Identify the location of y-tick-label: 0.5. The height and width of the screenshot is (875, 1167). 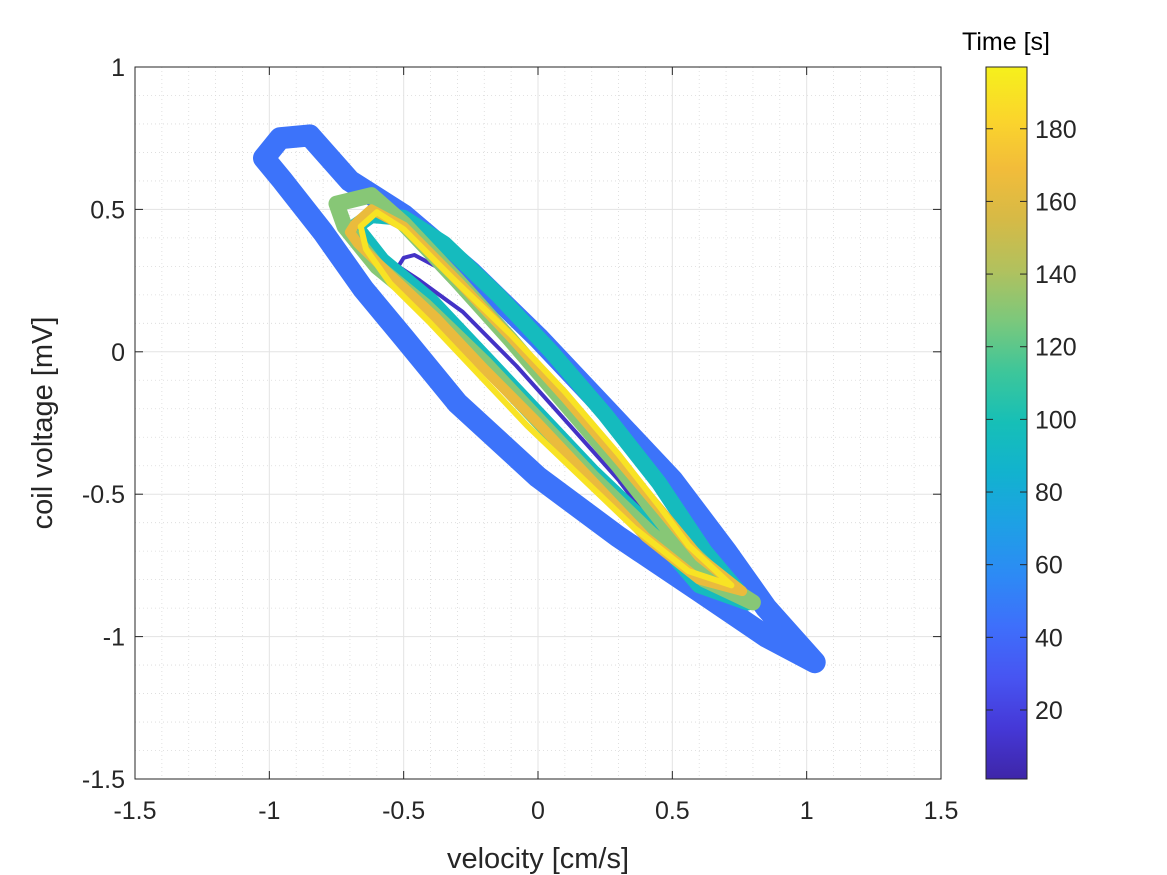
(107, 210).